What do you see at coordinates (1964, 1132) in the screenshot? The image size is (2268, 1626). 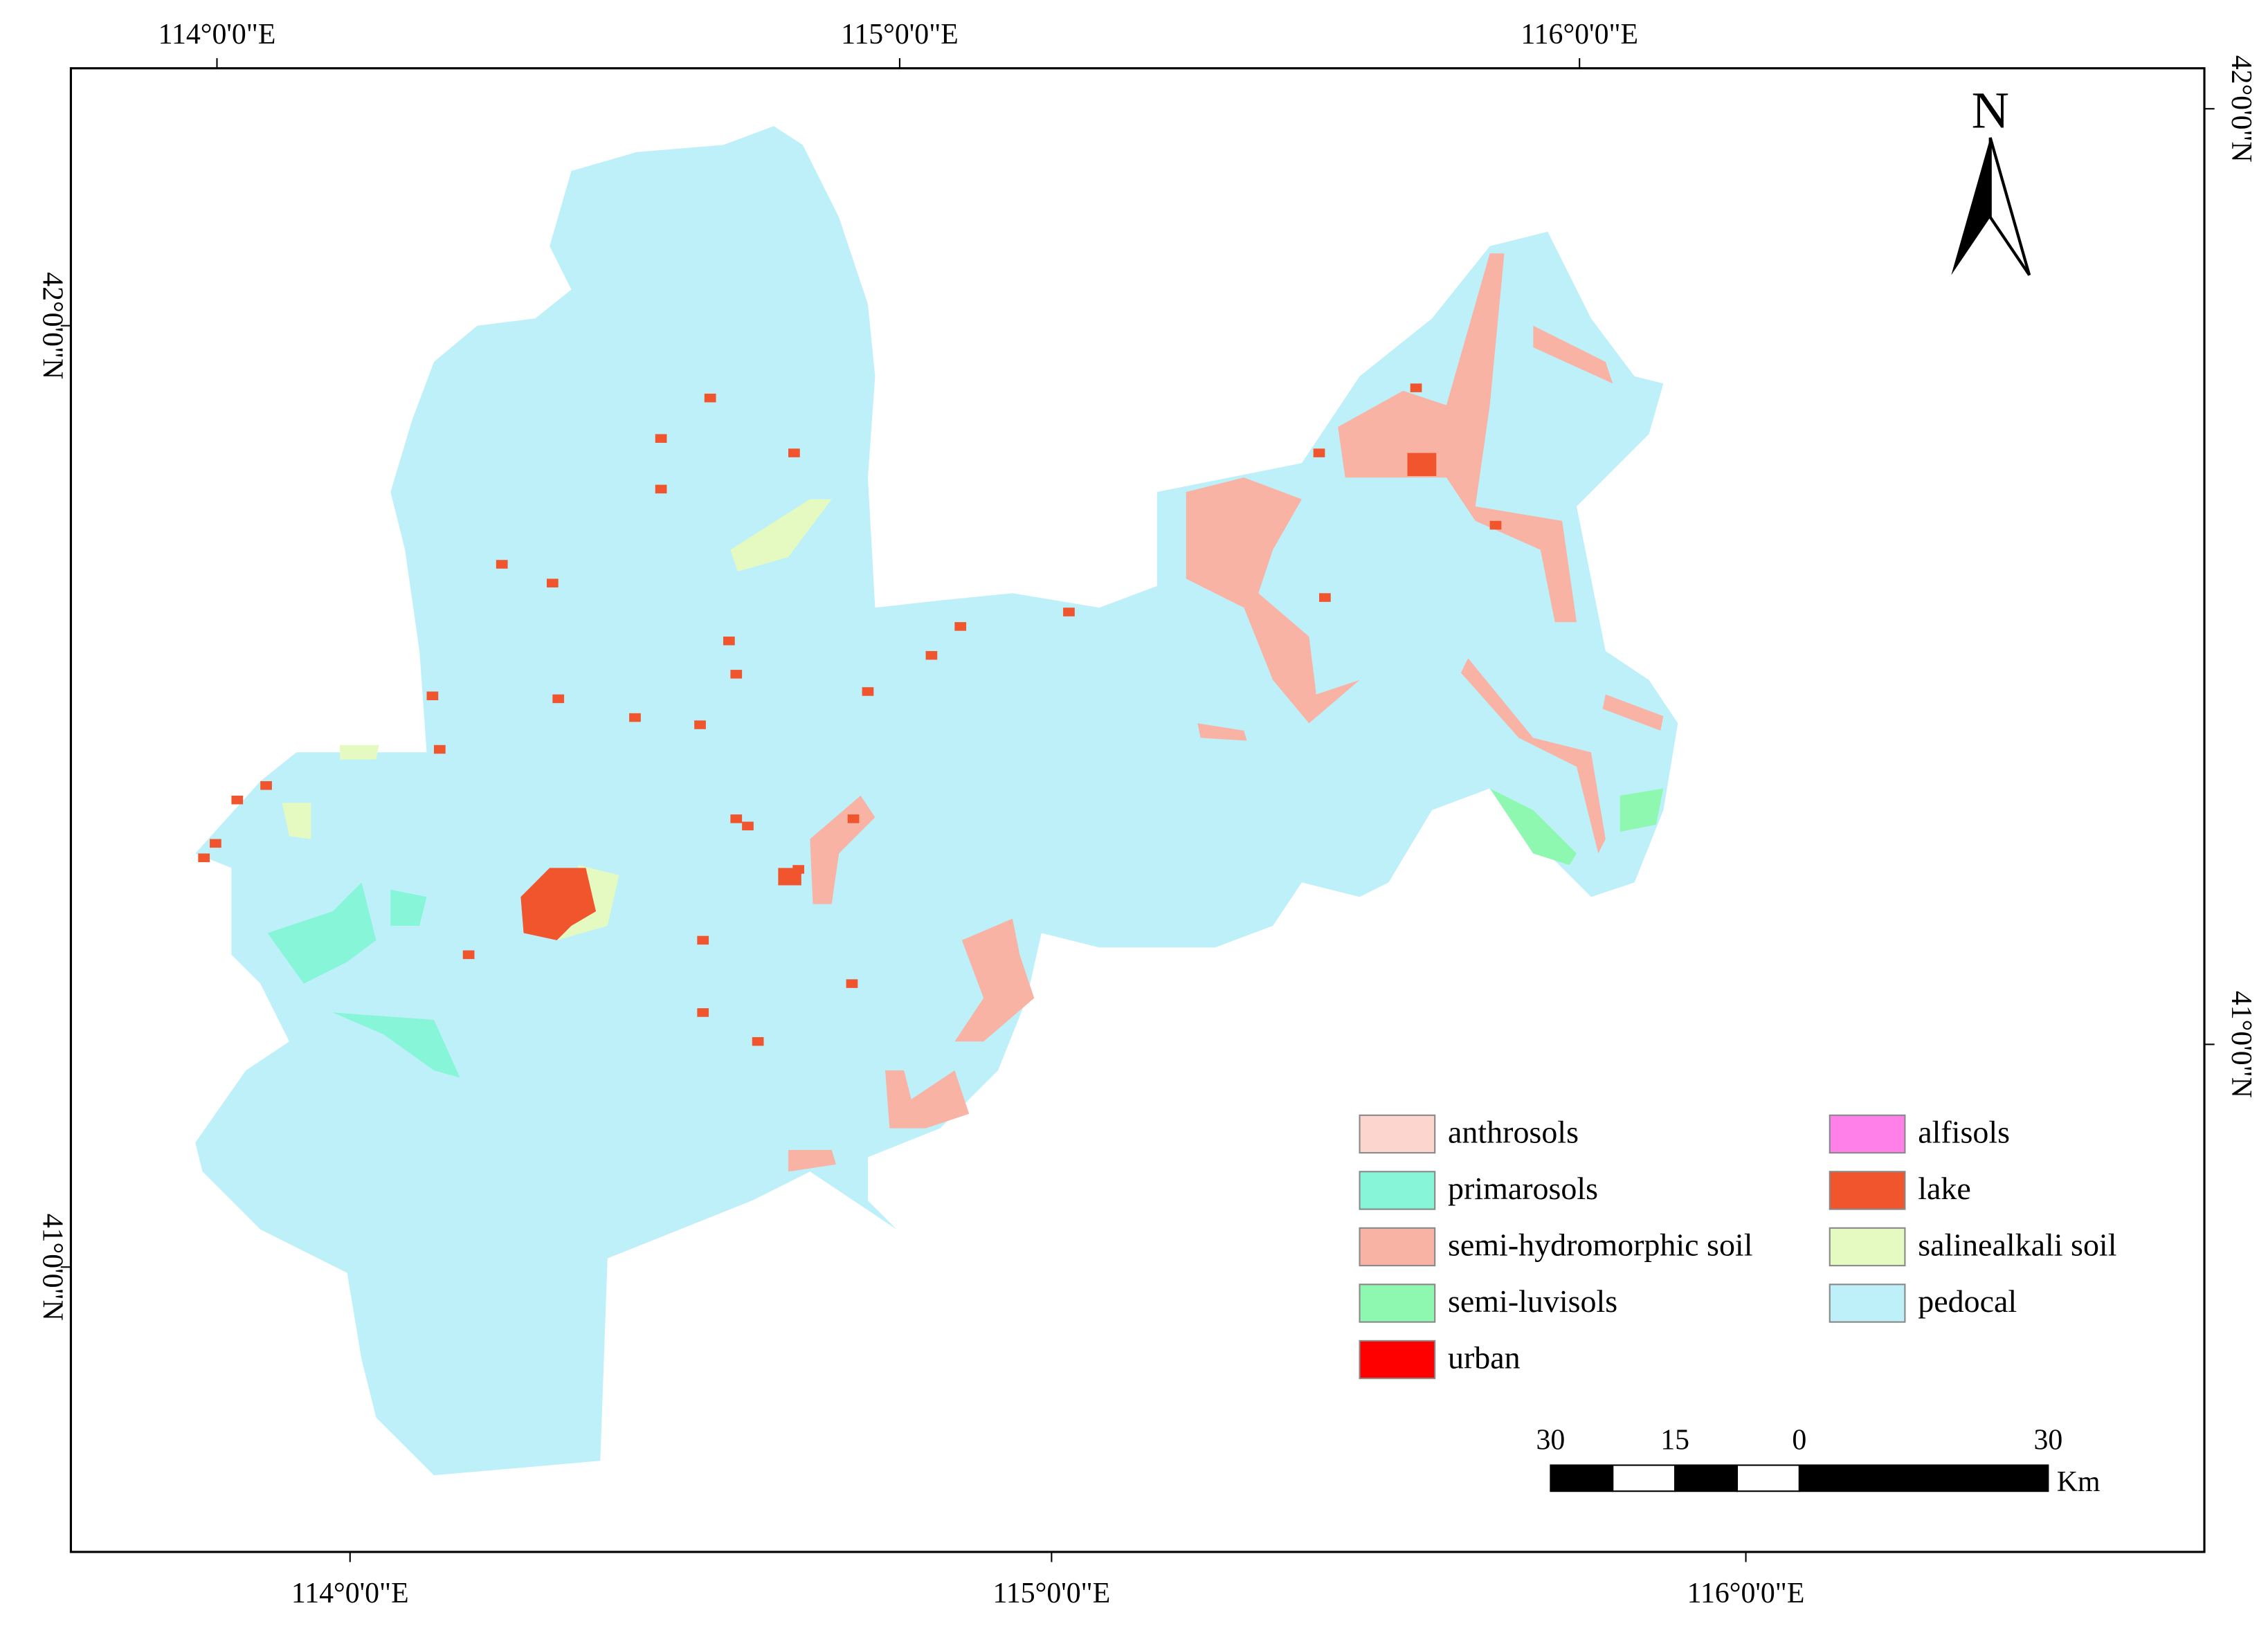 I see `legend-label: alfisols` at bounding box center [1964, 1132].